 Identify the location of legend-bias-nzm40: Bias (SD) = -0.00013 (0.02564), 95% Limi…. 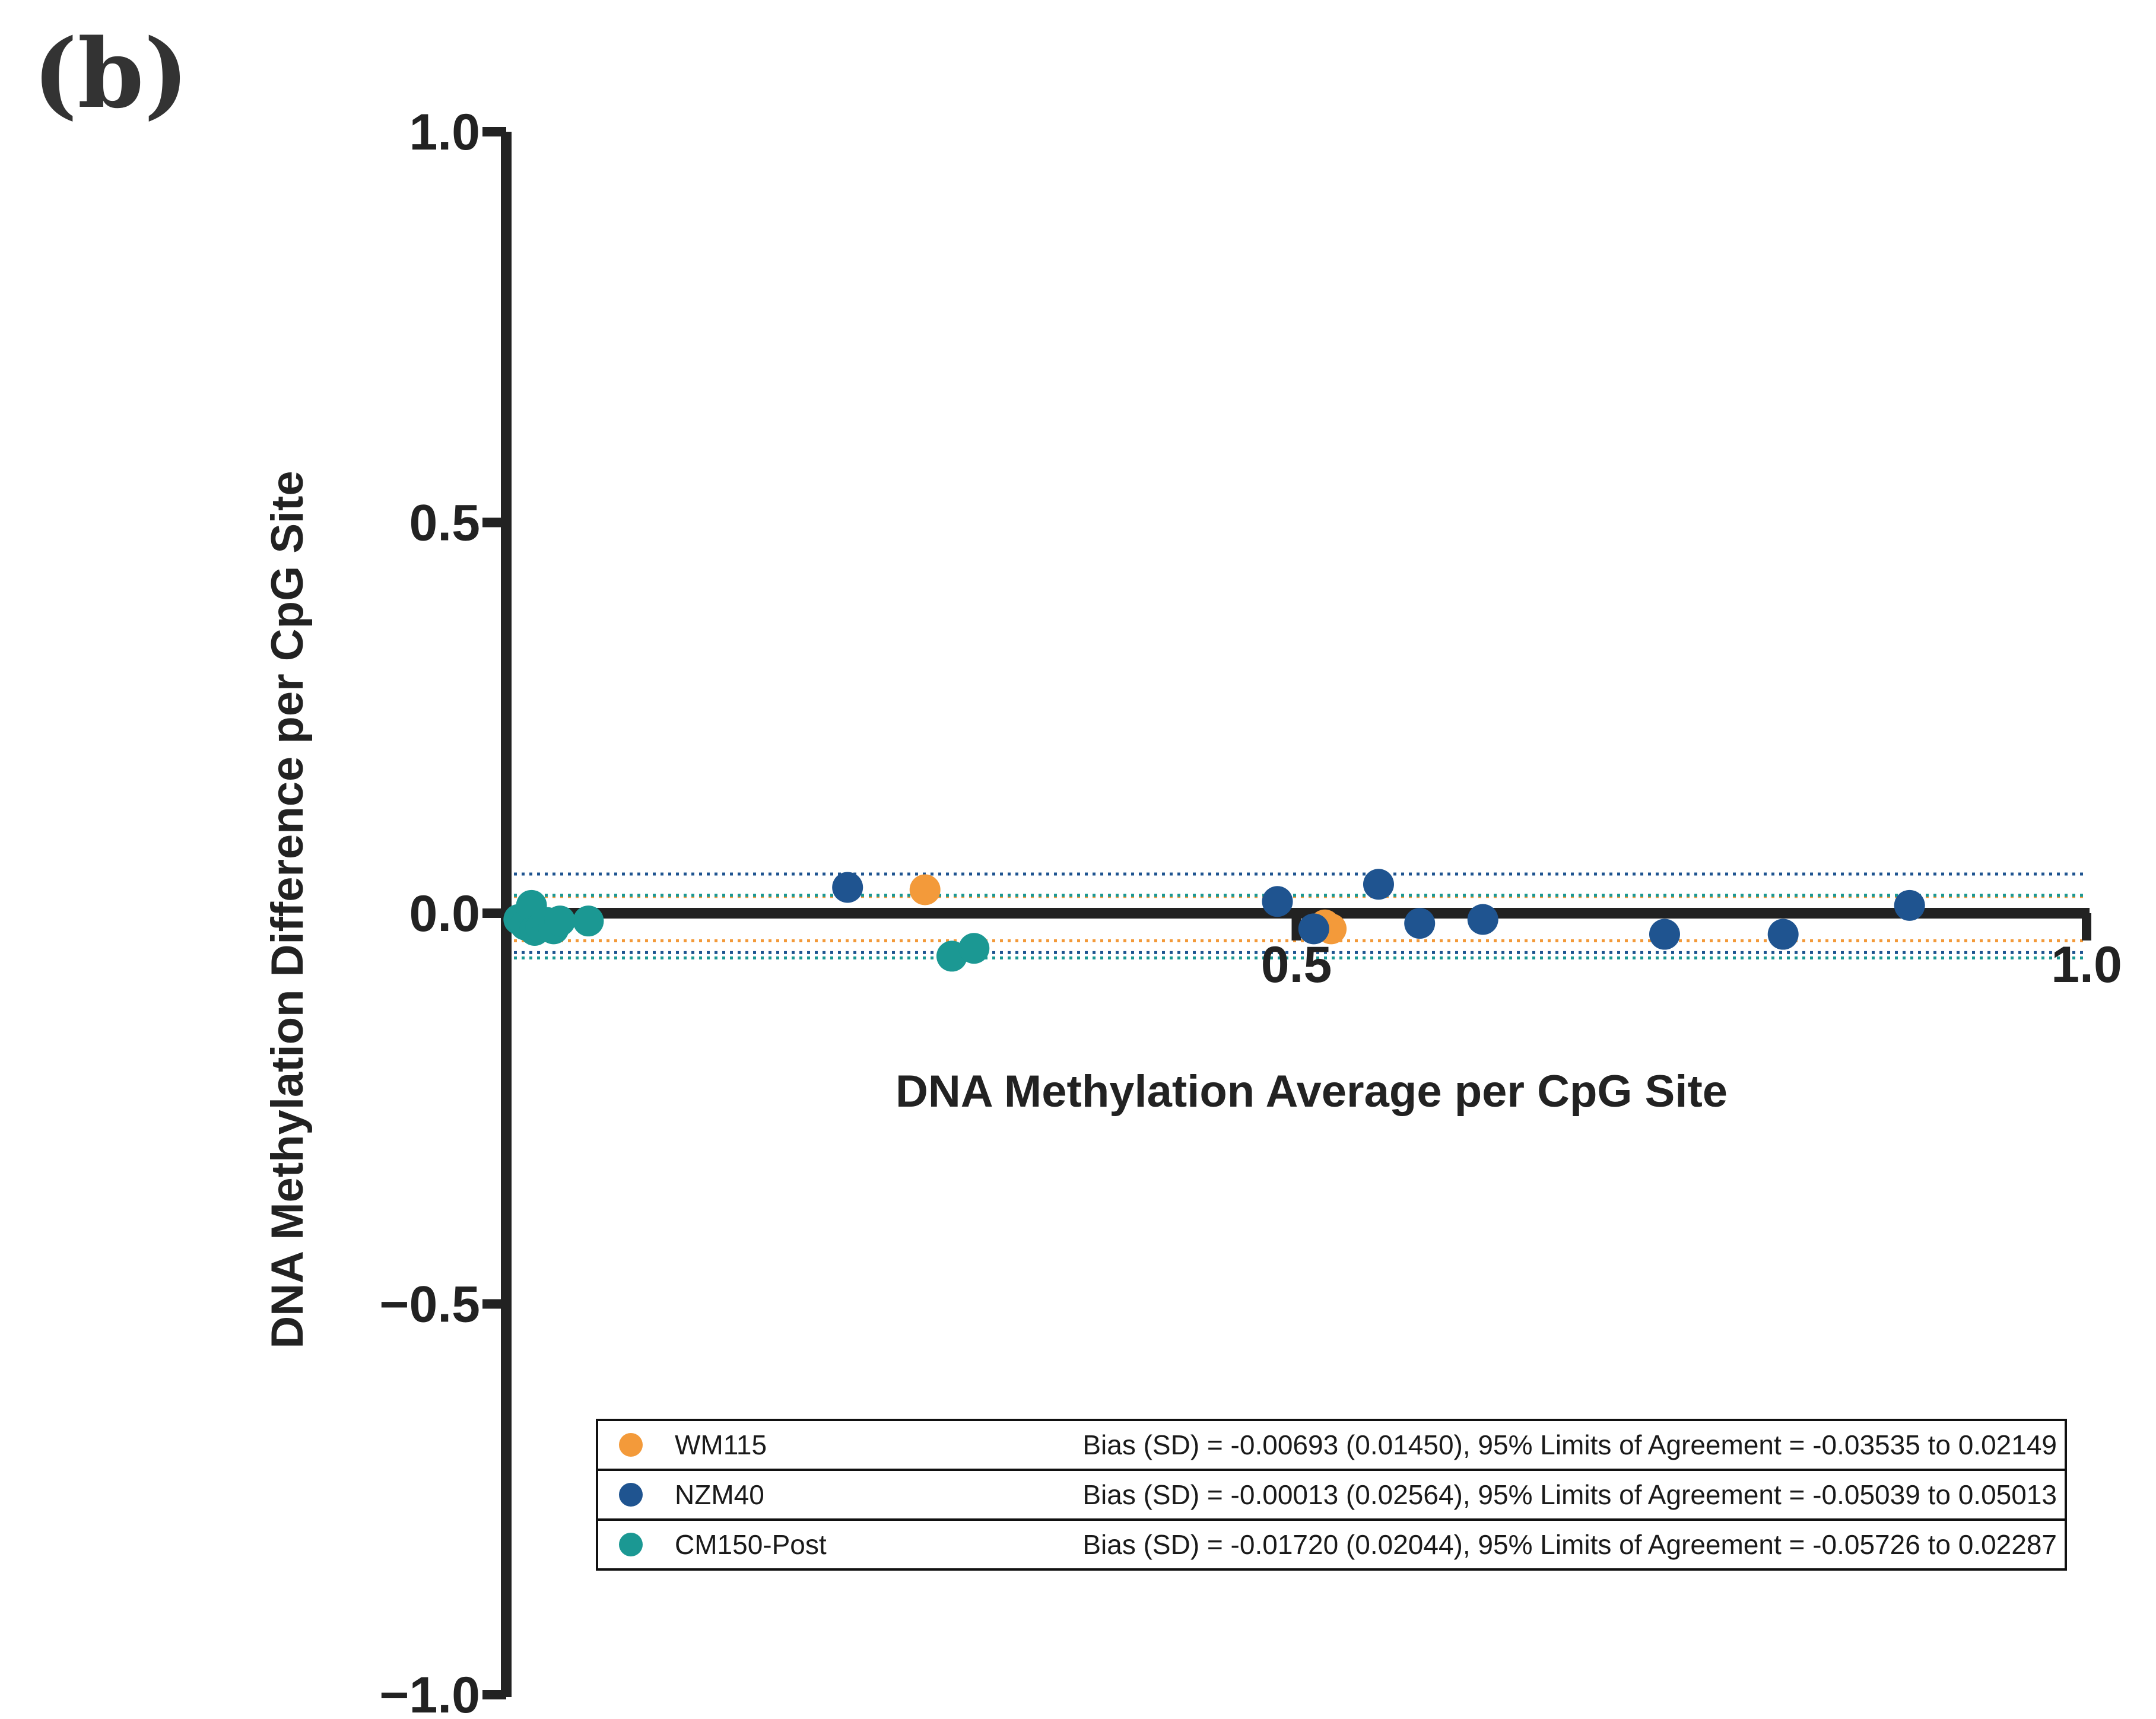
(1569, 1494).